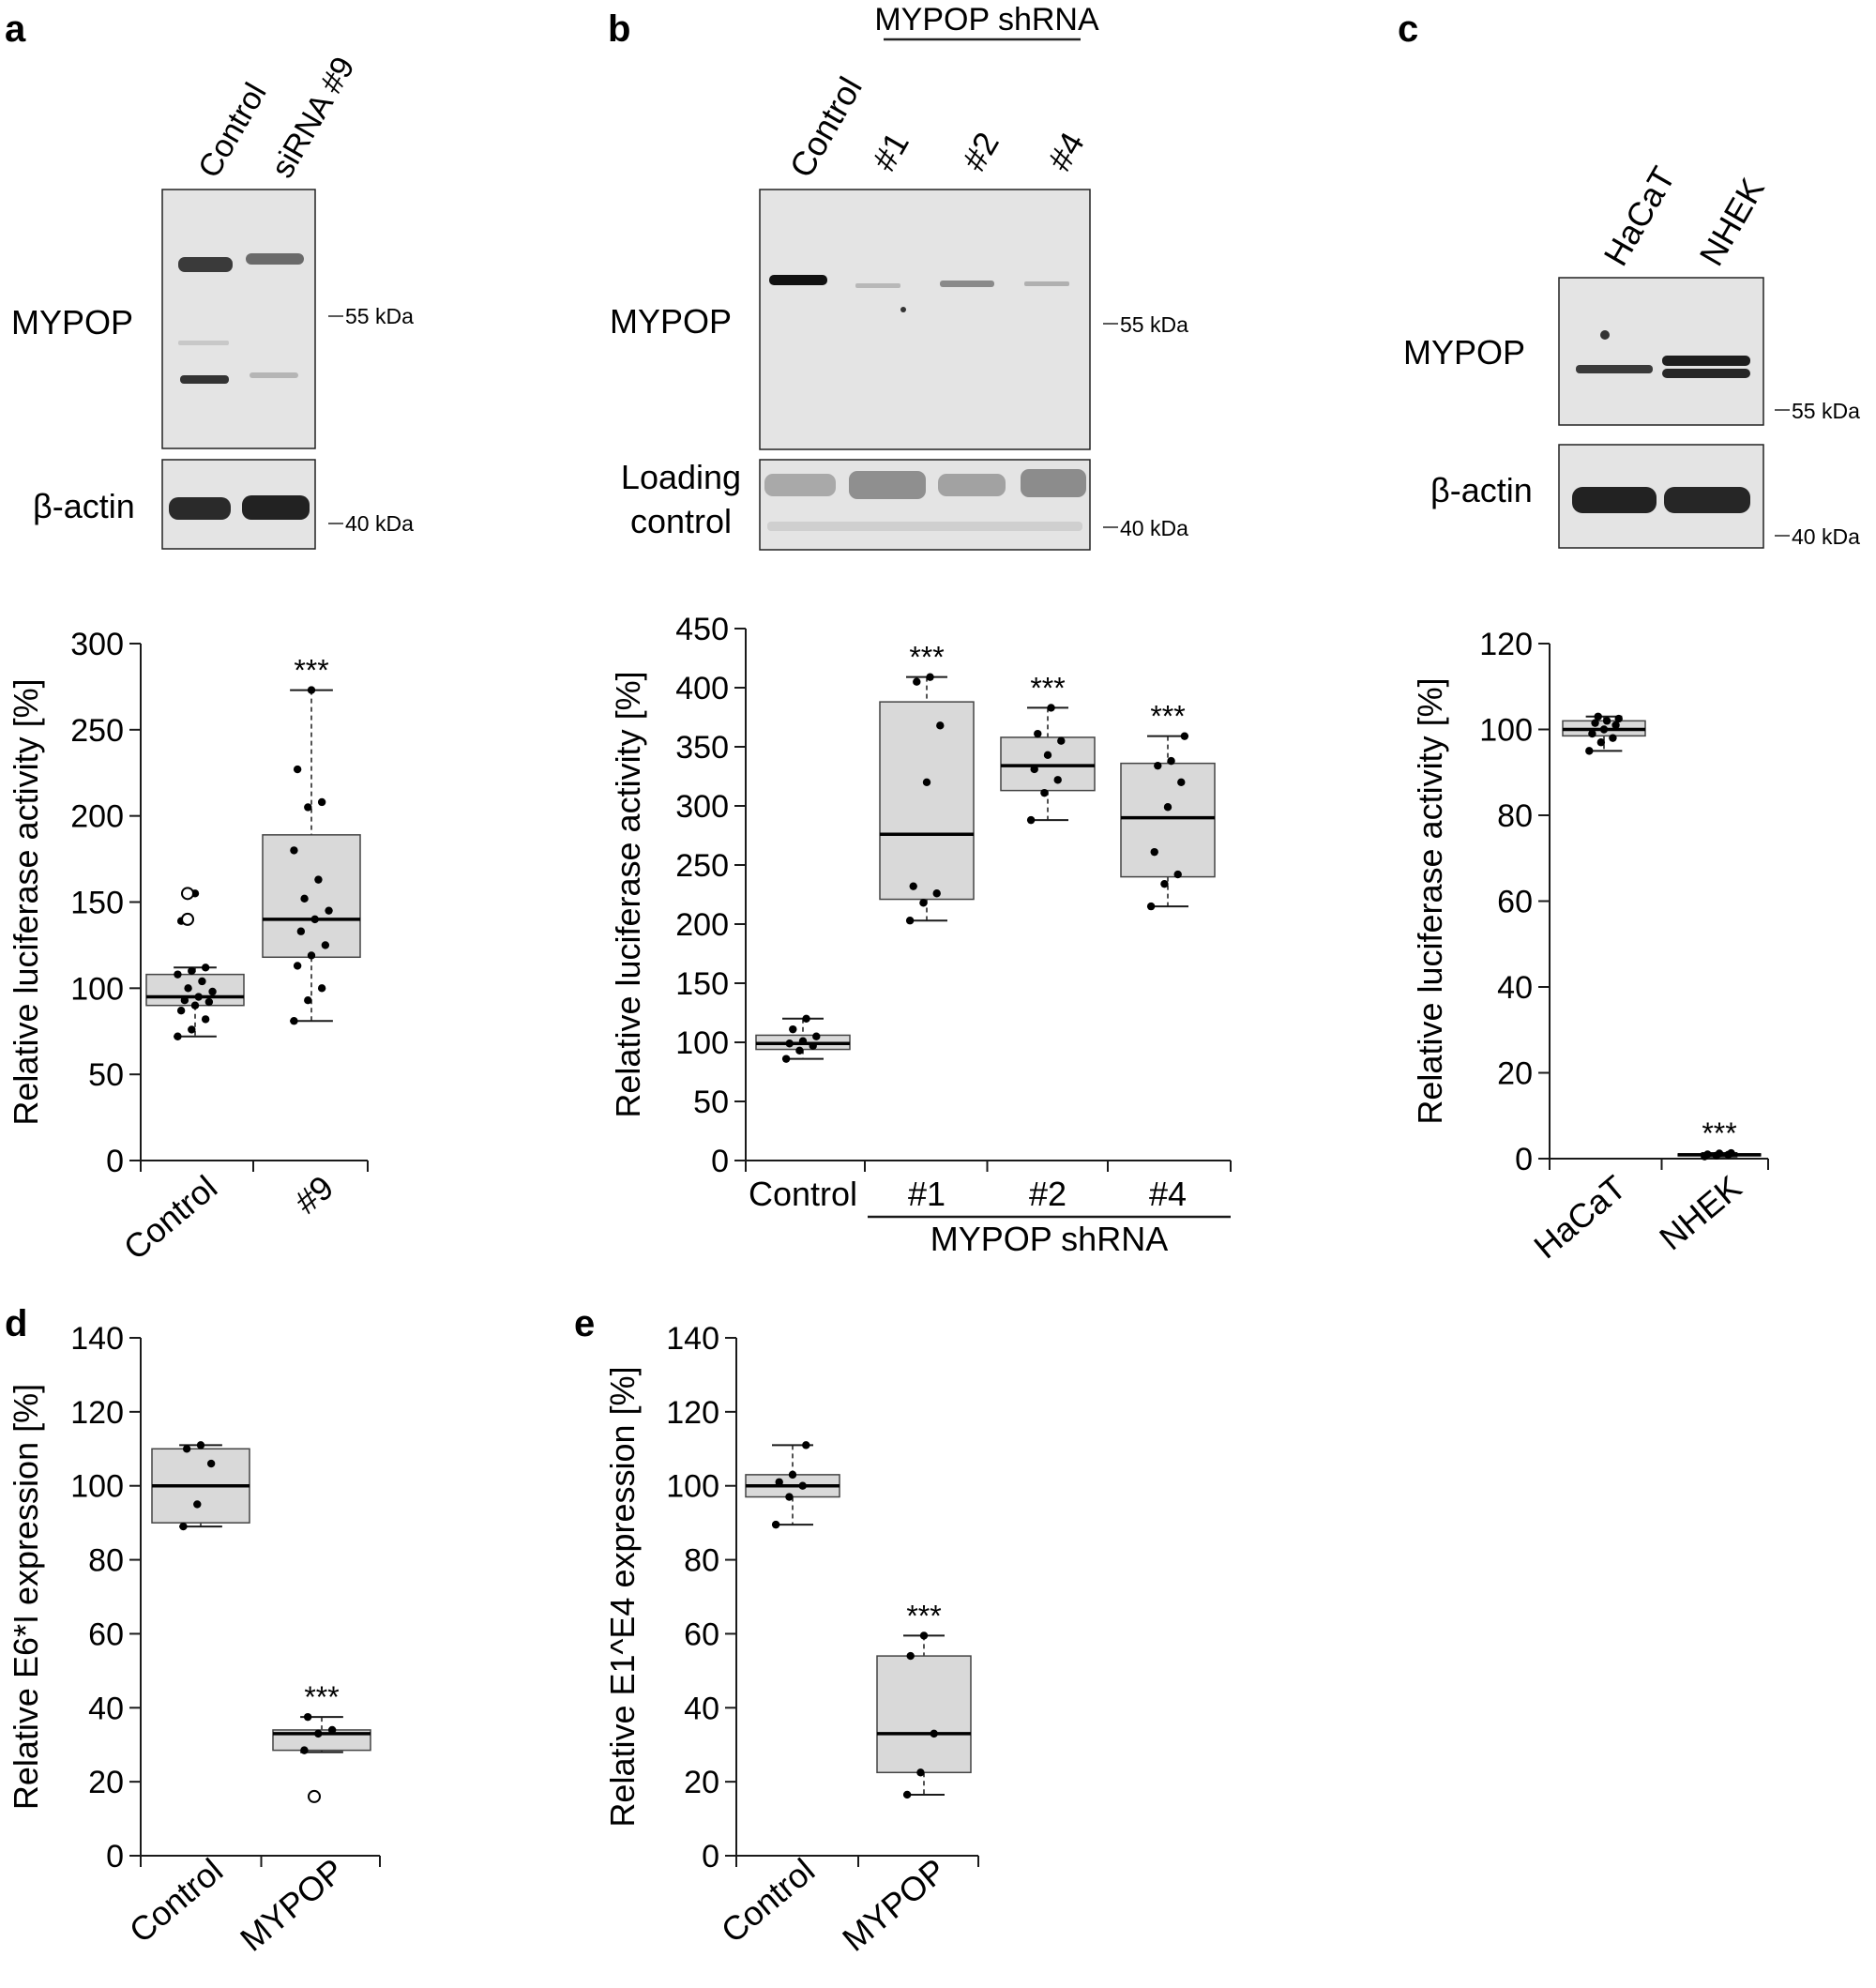 This screenshot has width=1876, height=1988. I want to click on lane-label-b-4: #4, so click(1065, 151).